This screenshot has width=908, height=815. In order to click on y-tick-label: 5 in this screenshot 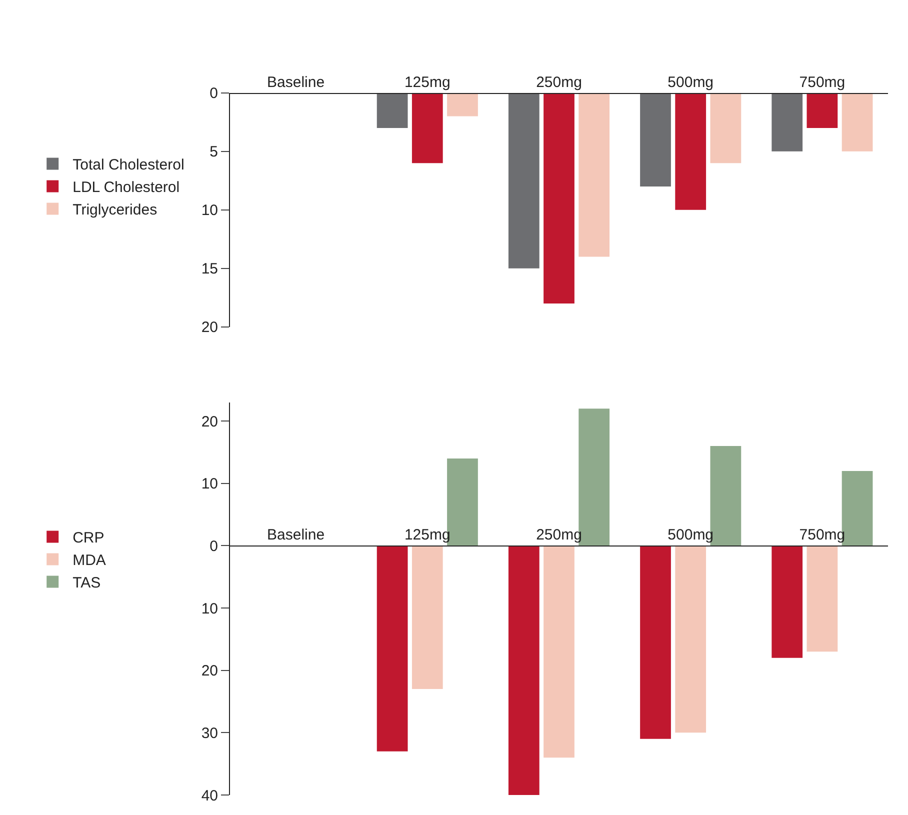, I will do `click(214, 152)`.